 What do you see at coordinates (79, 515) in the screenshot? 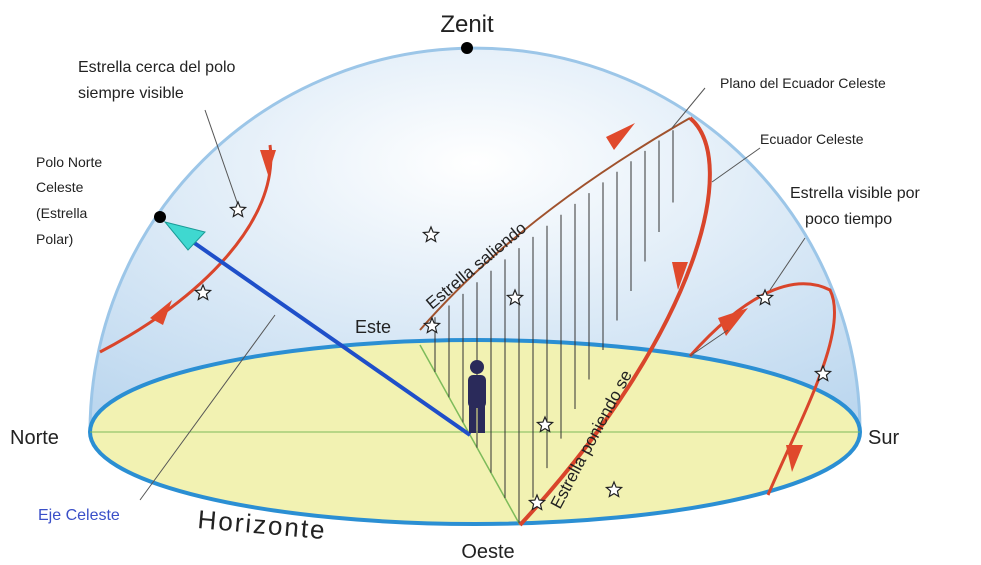
I see `axis-label: Eje Celeste` at bounding box center [79, 515].